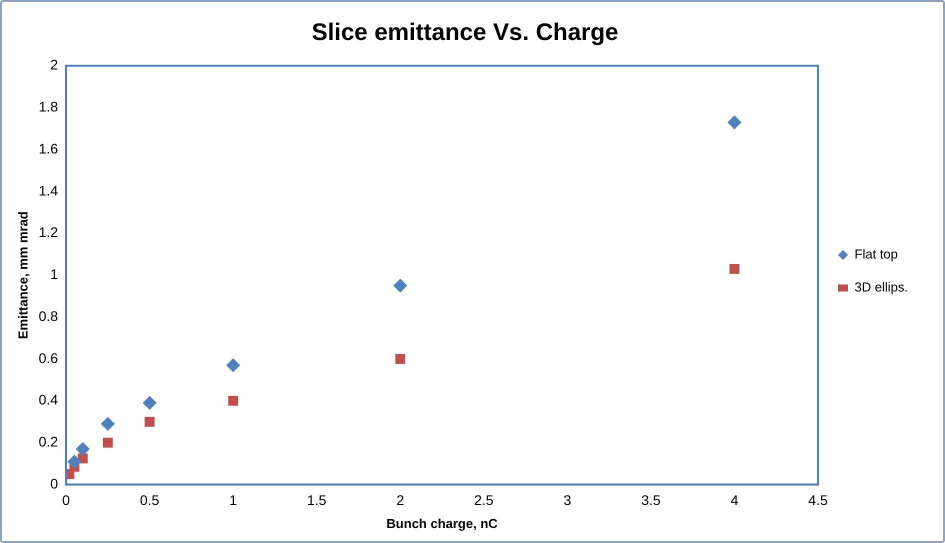 The width and height of the screenshot is (945, 543). I want to click on x-tick-label: 1, so click(233, 500).